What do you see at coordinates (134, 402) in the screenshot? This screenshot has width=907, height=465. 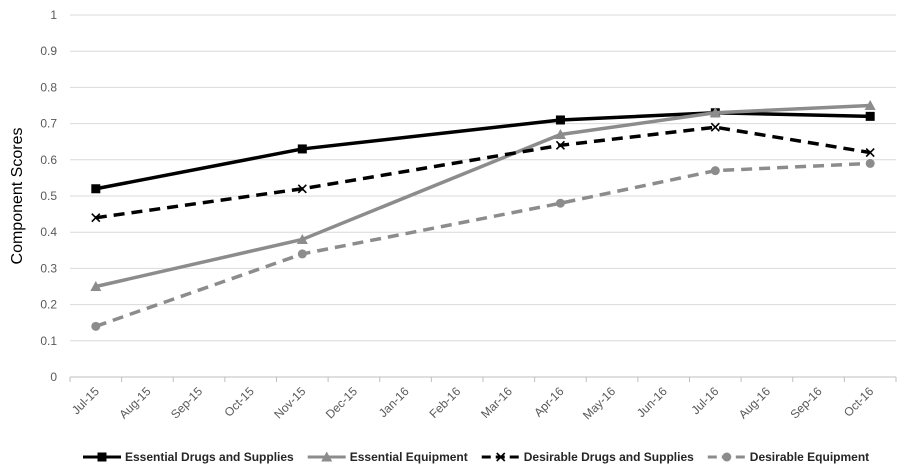 I see `x-tick-label: Aug-15` at bounding box center [134, 402].